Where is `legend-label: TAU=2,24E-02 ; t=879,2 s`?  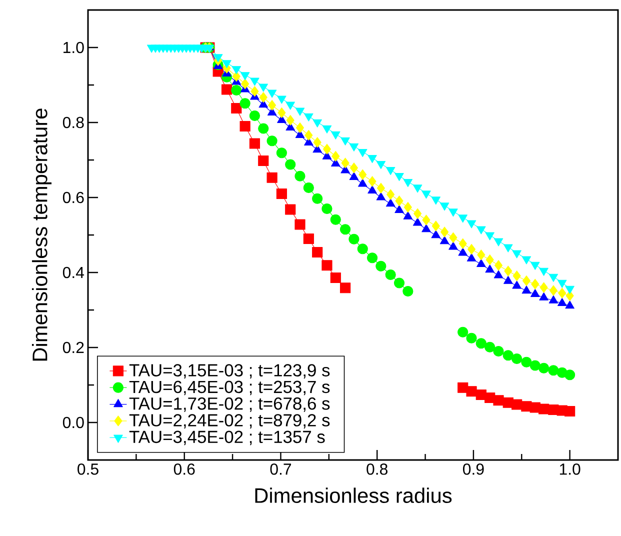 legend-label: TAU=2,24E-02 ; t=879,2 s is located at coordinates (229, 421).